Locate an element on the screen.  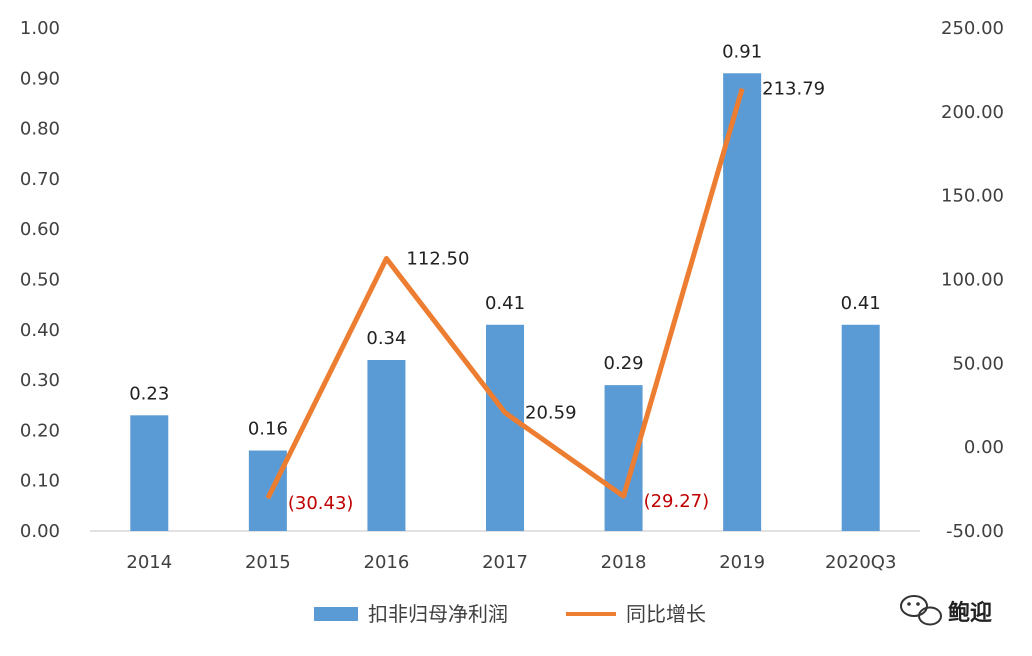
y-left-tick-label: 0.10 is located at coordinates (40, 481).